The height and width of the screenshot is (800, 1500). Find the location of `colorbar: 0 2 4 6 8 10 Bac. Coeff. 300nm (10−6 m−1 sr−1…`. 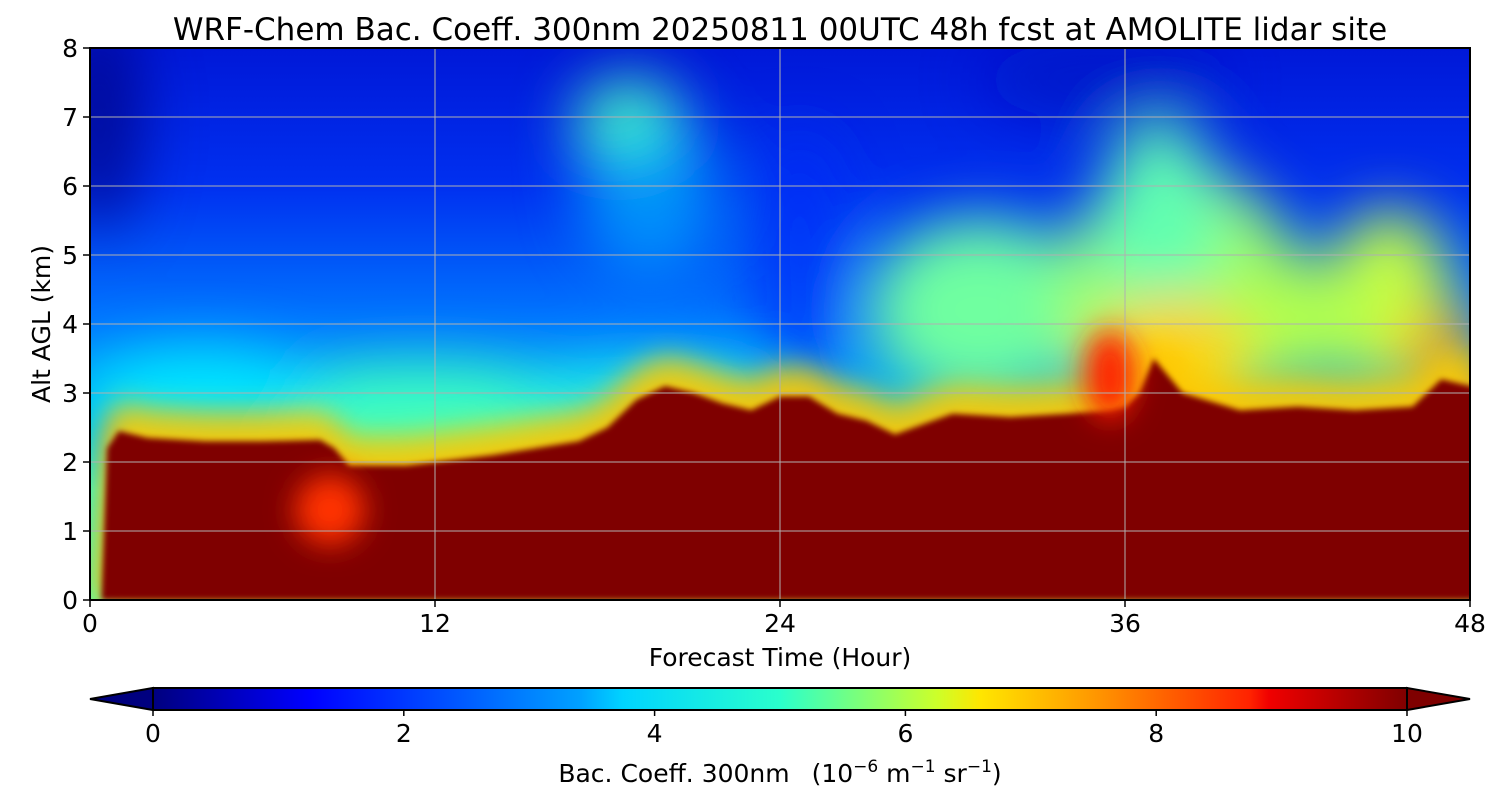

colorbar: 0 2 4 6 8 10 Bac. Coeff. 300nm (10−6 m−1 sr−1… is located at coordinates (780, 737).